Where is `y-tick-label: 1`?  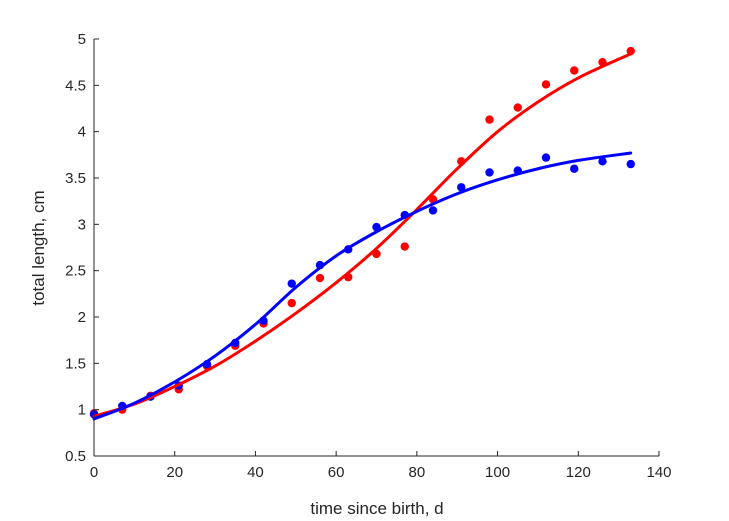
y-tick-label: 1 is located at coordinates (82, 410).